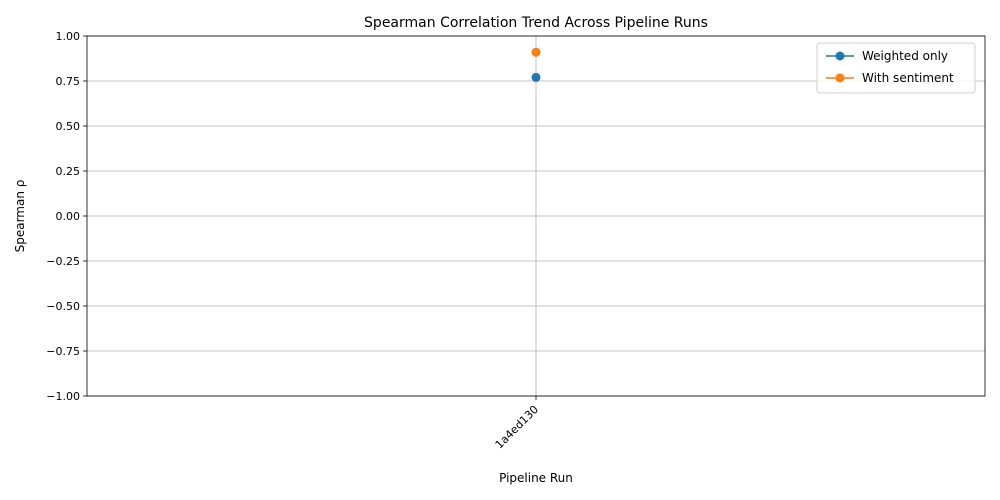 The height and width of the screenshot is (500, 1000). I want to click on y-tick-label: −0.75, so click(63, 351).